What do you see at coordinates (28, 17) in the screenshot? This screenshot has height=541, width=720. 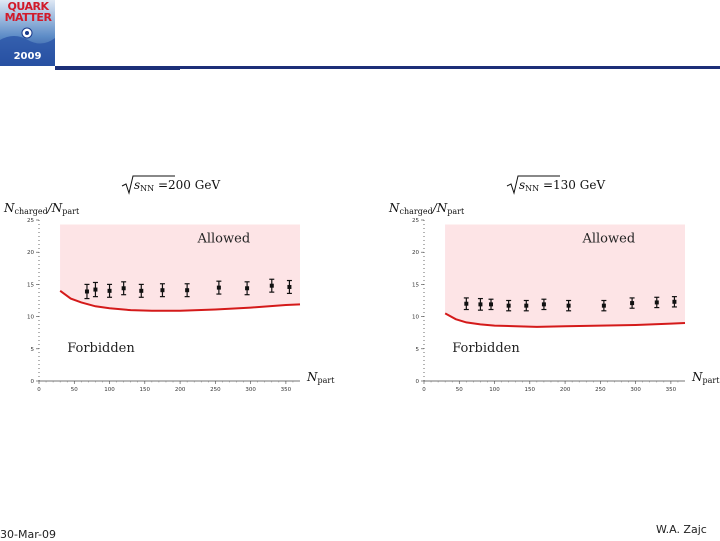 I see `logo-wordmark-line2: MATTER` at bounding box center [28, 17].